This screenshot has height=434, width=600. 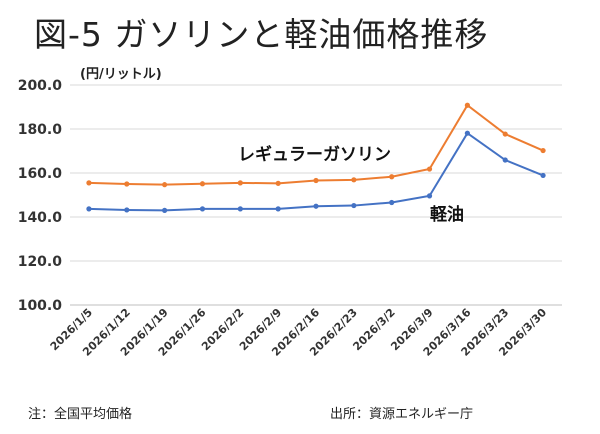 I want to click on y-tick-label: 160.0, so click(x=40, y=174).